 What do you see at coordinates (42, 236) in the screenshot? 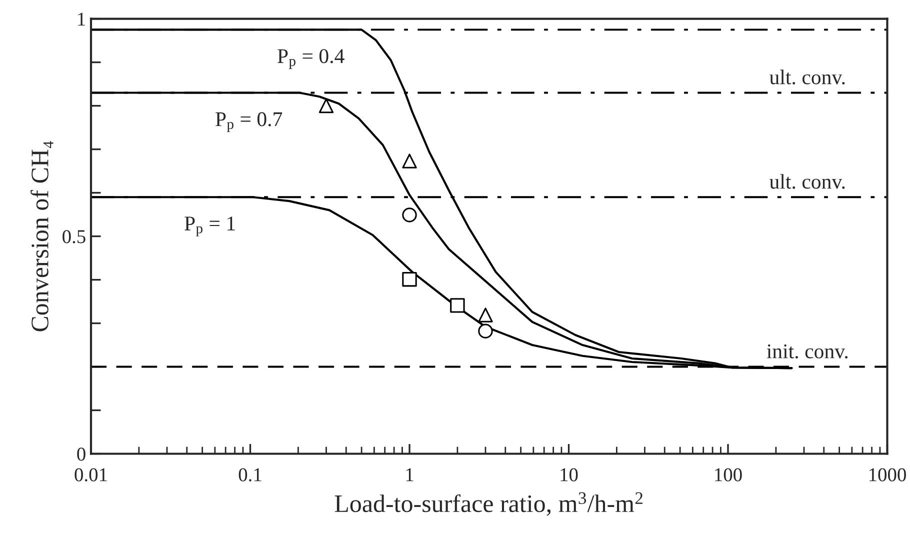
I see `y-axis-title: Conversion of CH₄` at bounding box center [42, 236].